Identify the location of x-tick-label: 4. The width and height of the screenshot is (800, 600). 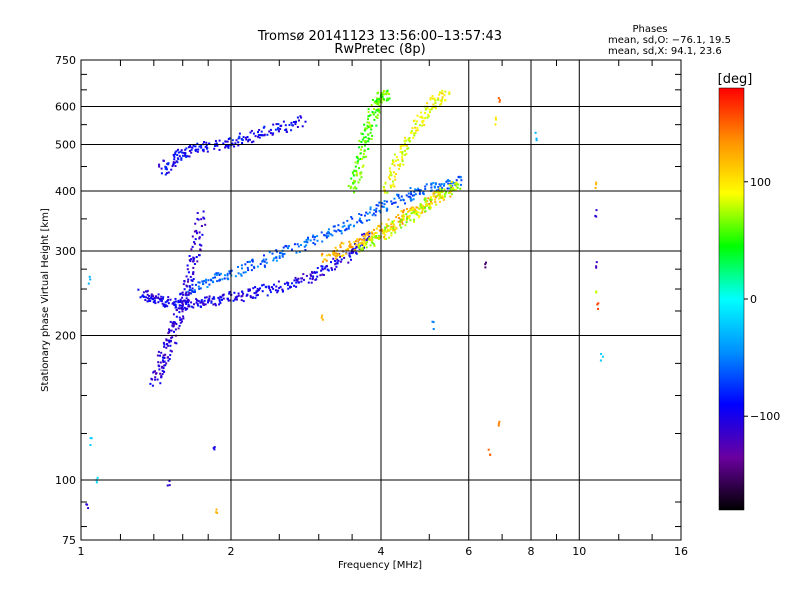
(381, 551).